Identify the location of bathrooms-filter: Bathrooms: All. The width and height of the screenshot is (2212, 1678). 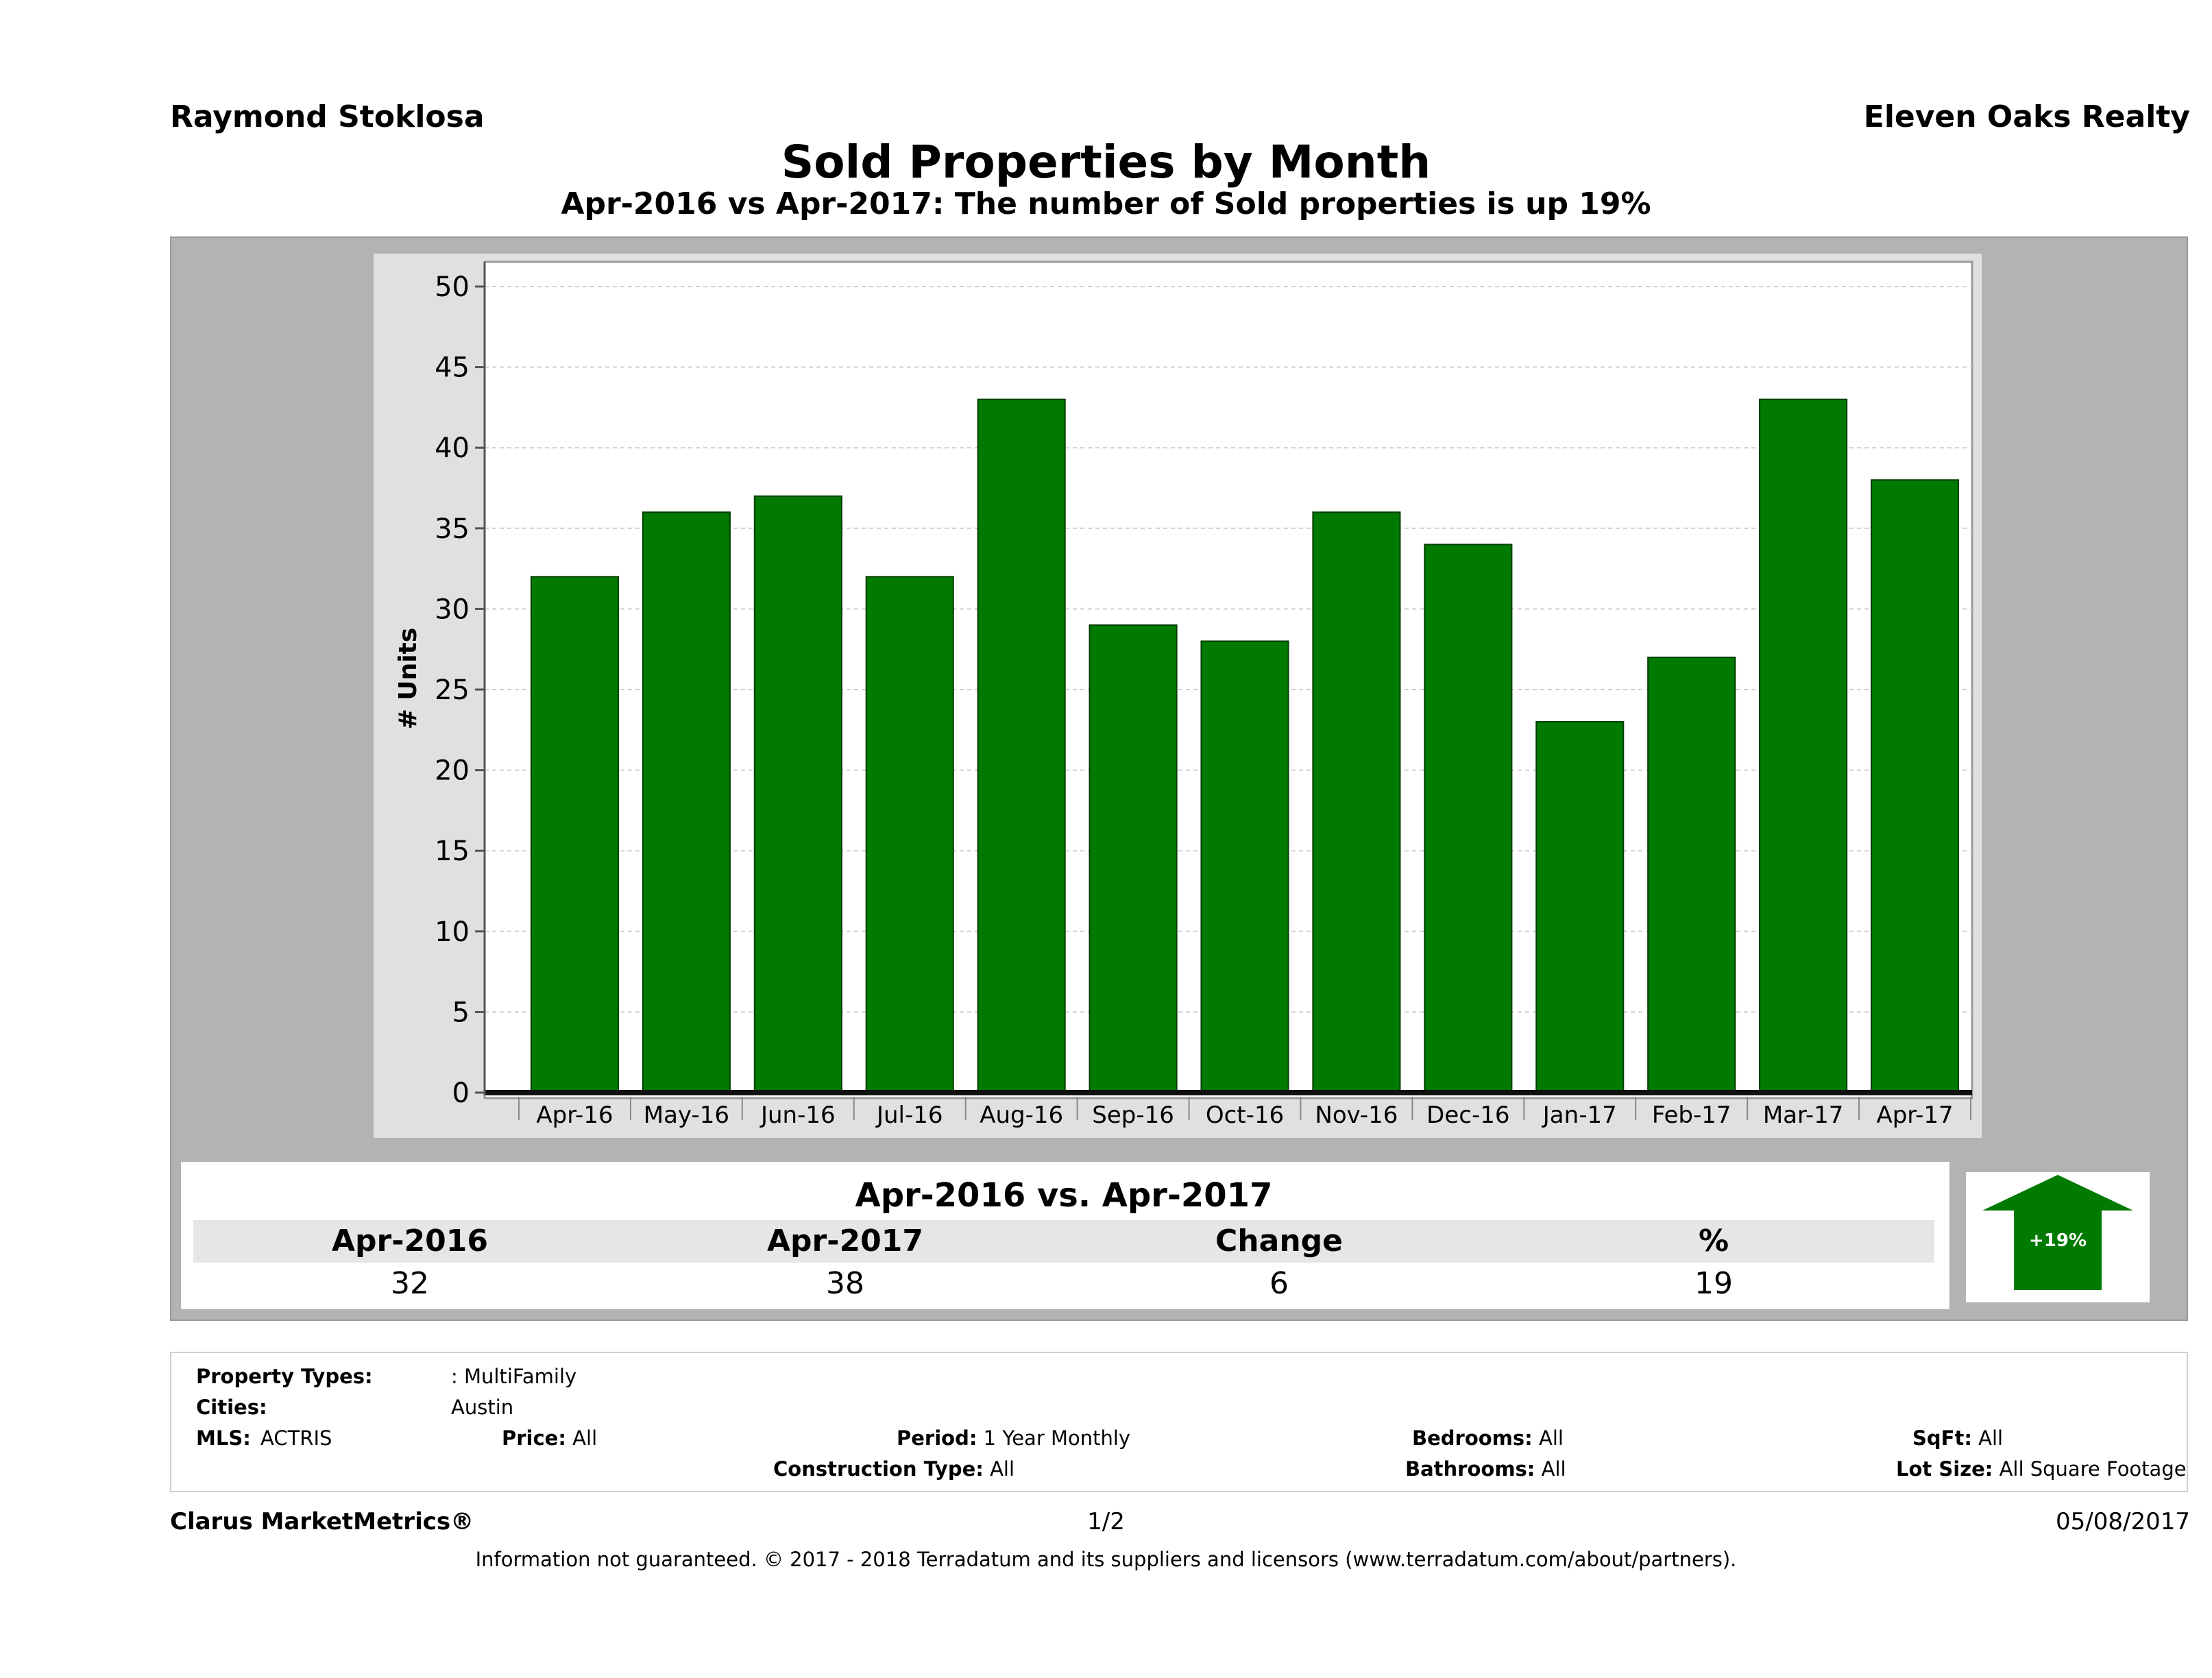
(1485, 1469).